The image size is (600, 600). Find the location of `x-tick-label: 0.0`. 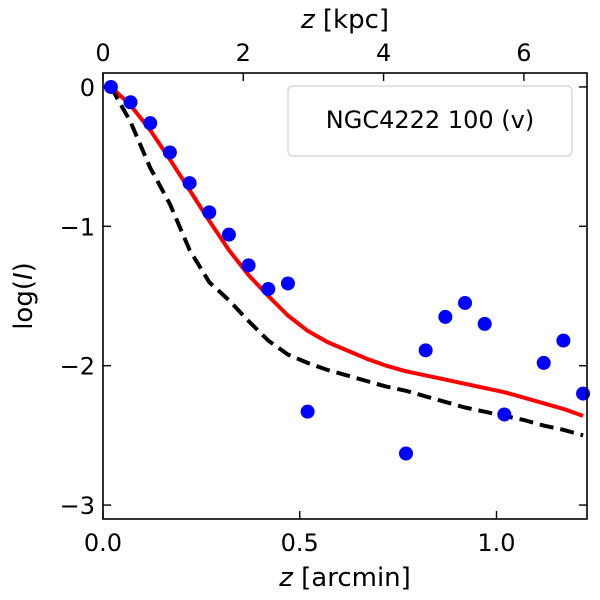

x-tick-label: 0.0 is located at coordinates (103, 543).